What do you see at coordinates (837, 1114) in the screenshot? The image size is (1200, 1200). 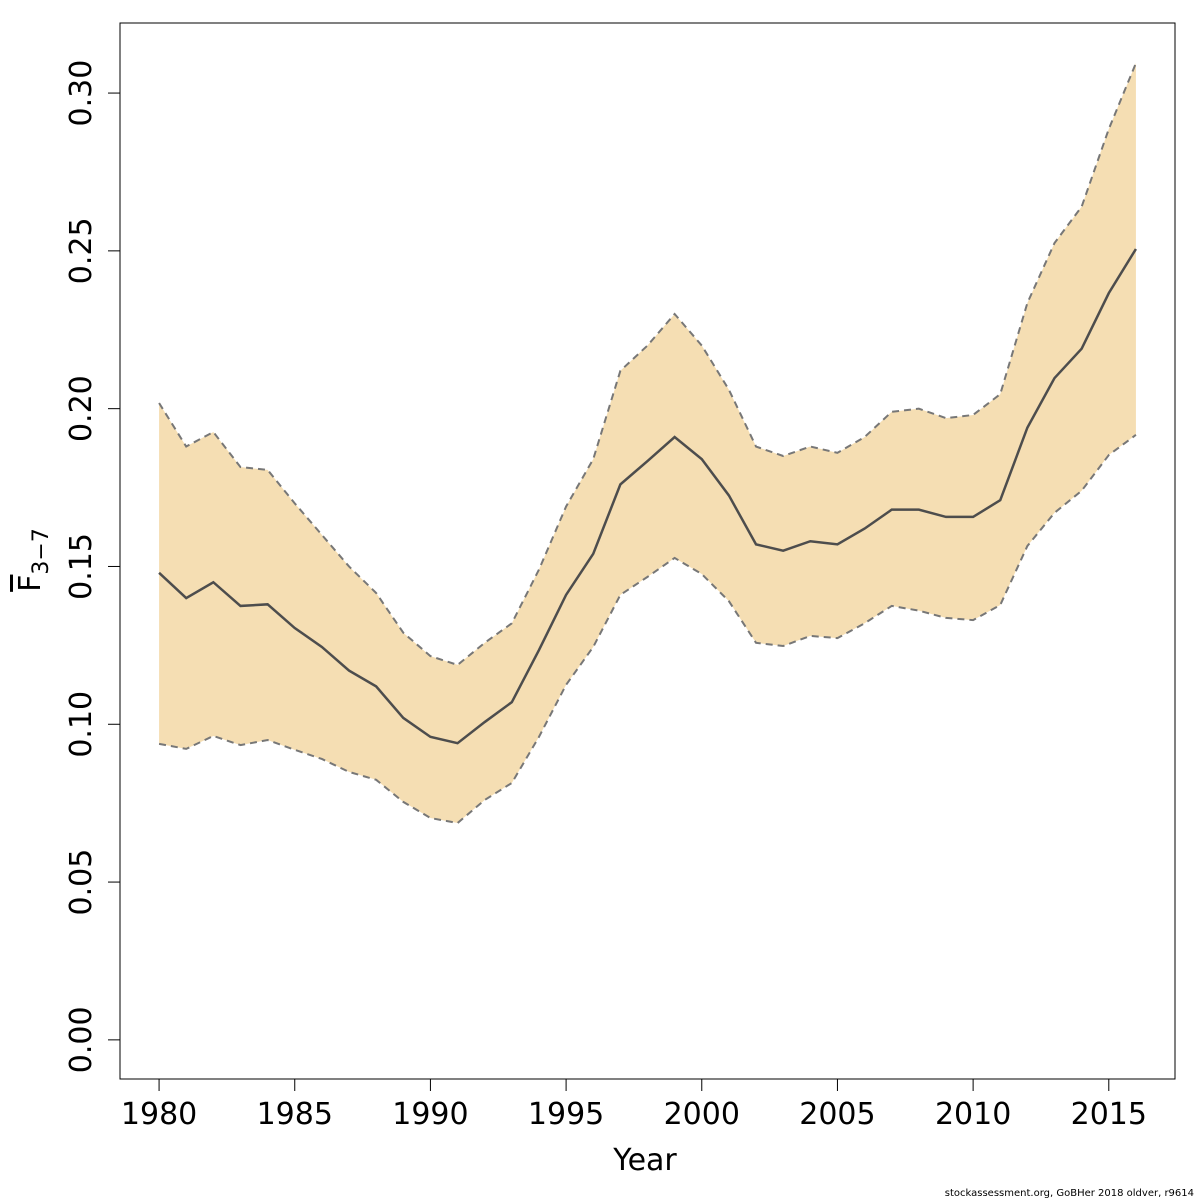 I see `x-tick-label: 2005` at bounding box center [837, 1114].